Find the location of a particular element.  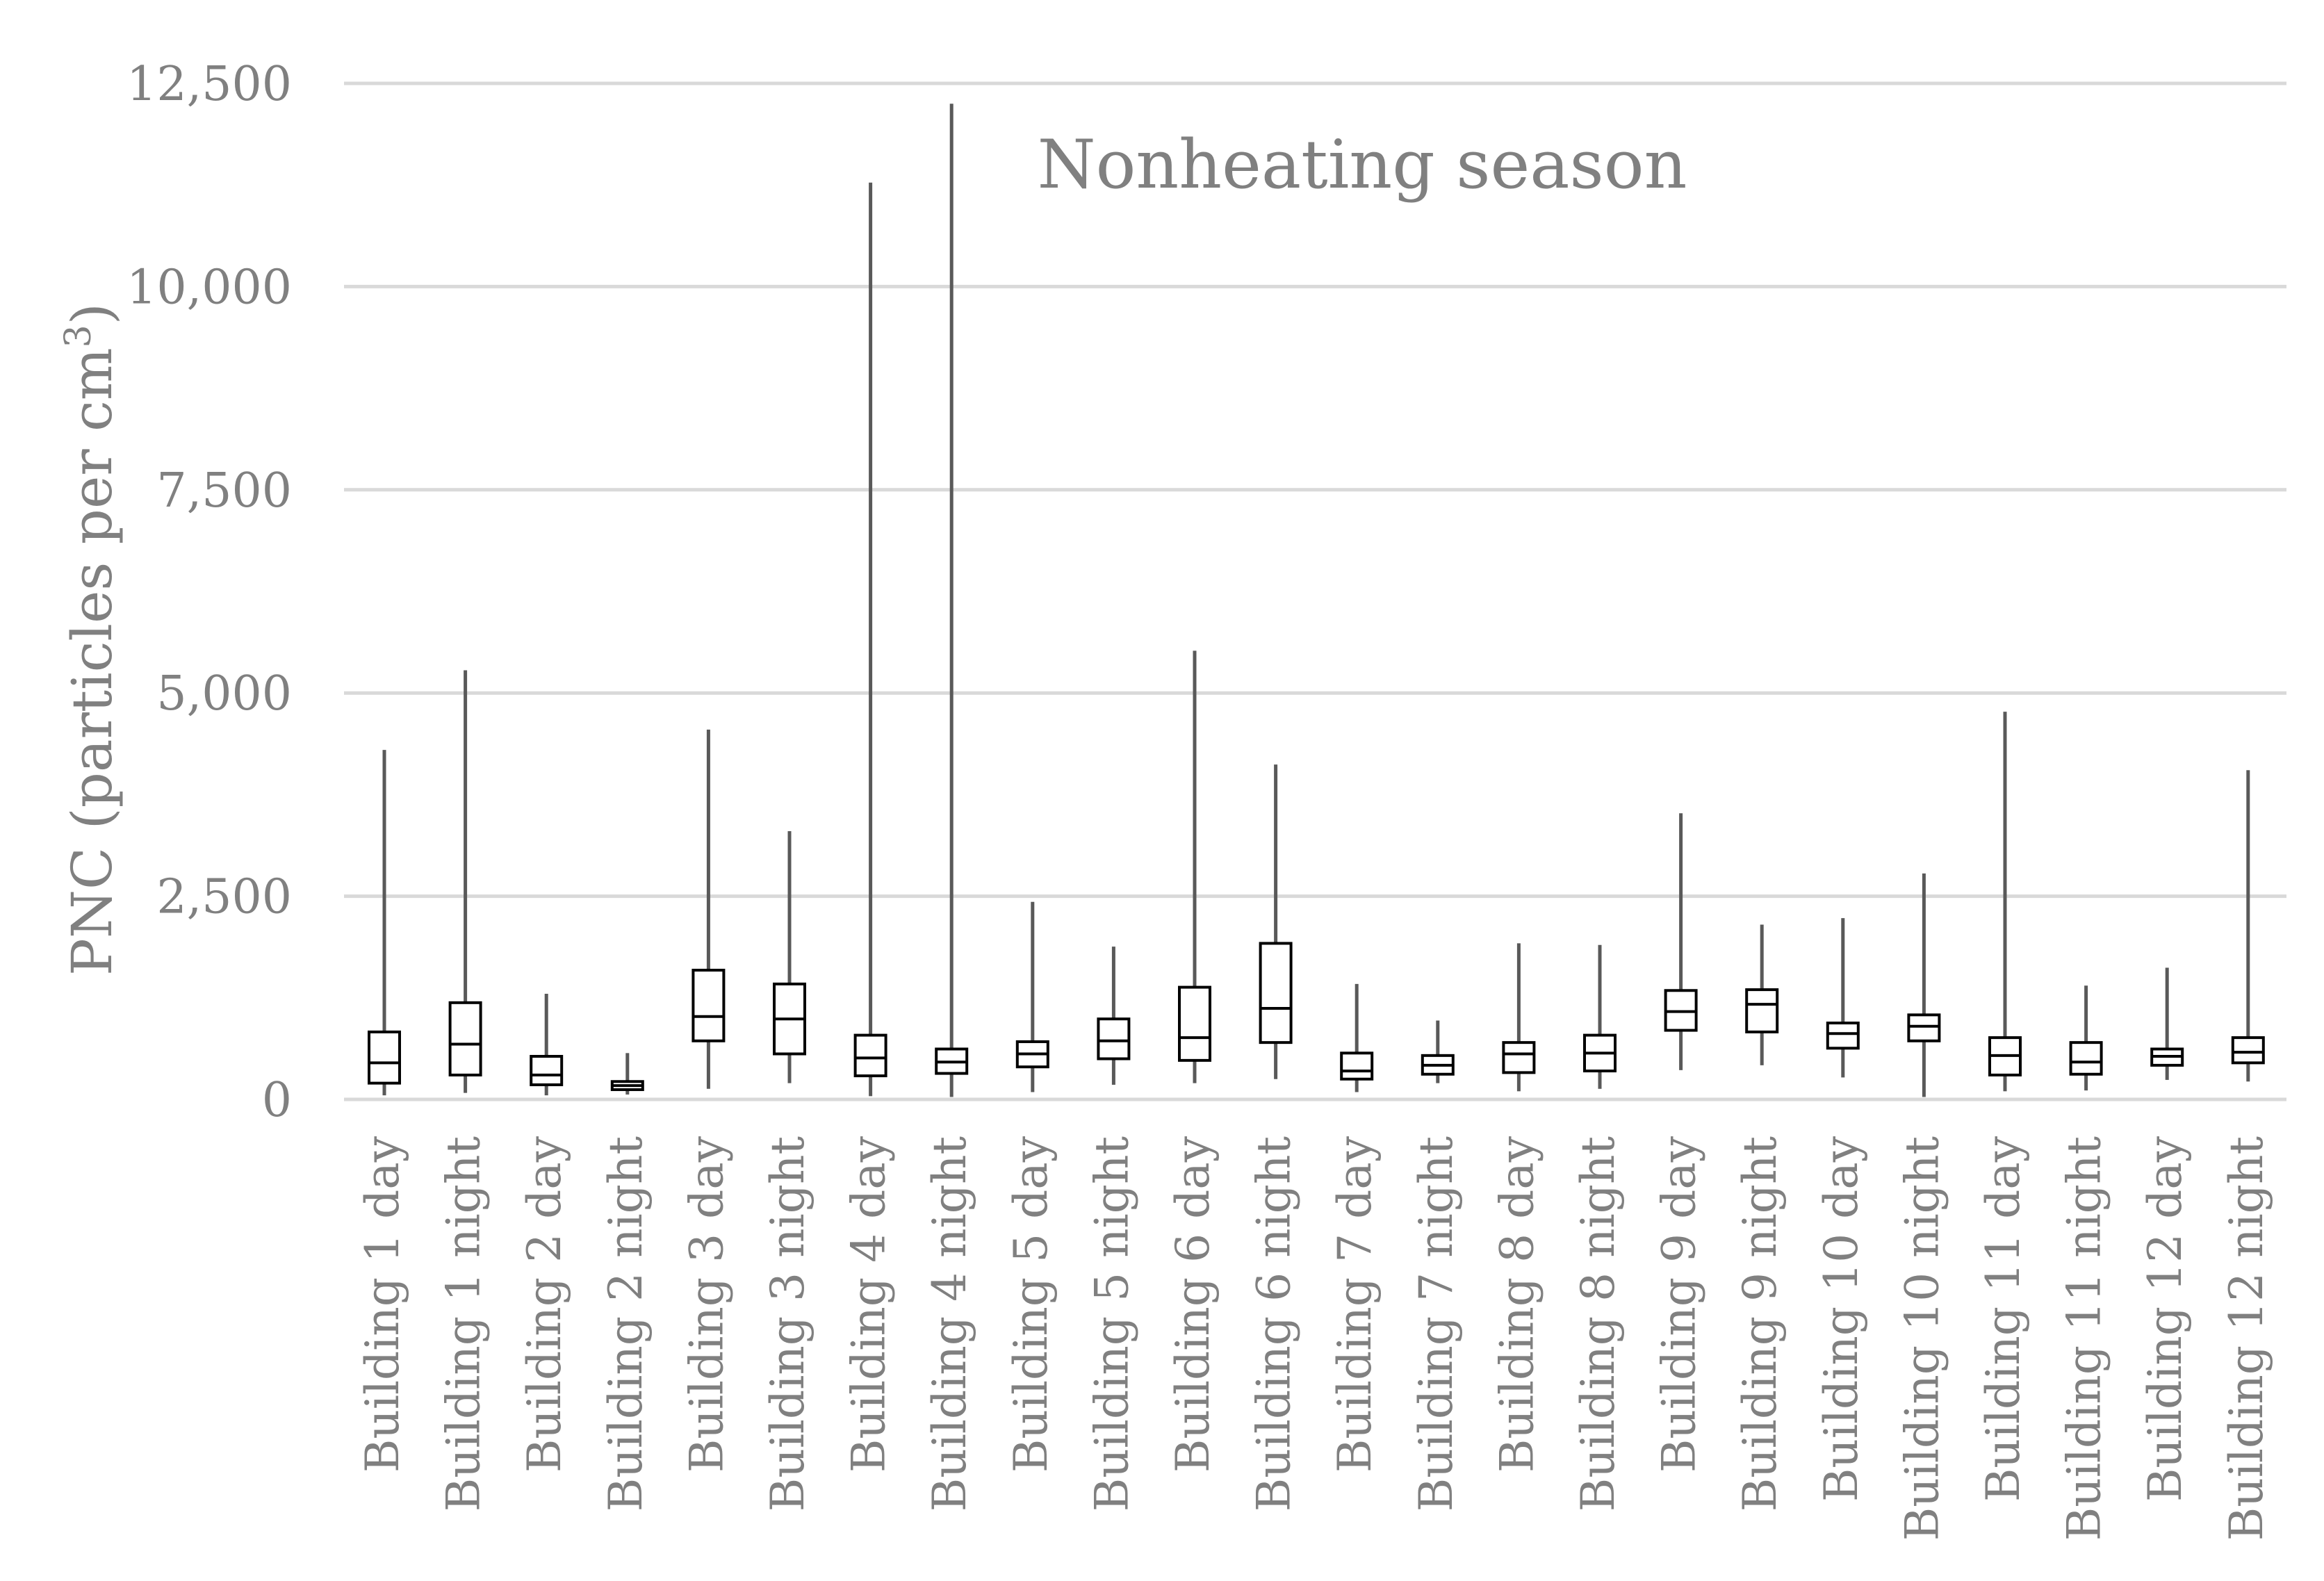

y-tick-label: 10,000 is located at coordinates (209, 287).